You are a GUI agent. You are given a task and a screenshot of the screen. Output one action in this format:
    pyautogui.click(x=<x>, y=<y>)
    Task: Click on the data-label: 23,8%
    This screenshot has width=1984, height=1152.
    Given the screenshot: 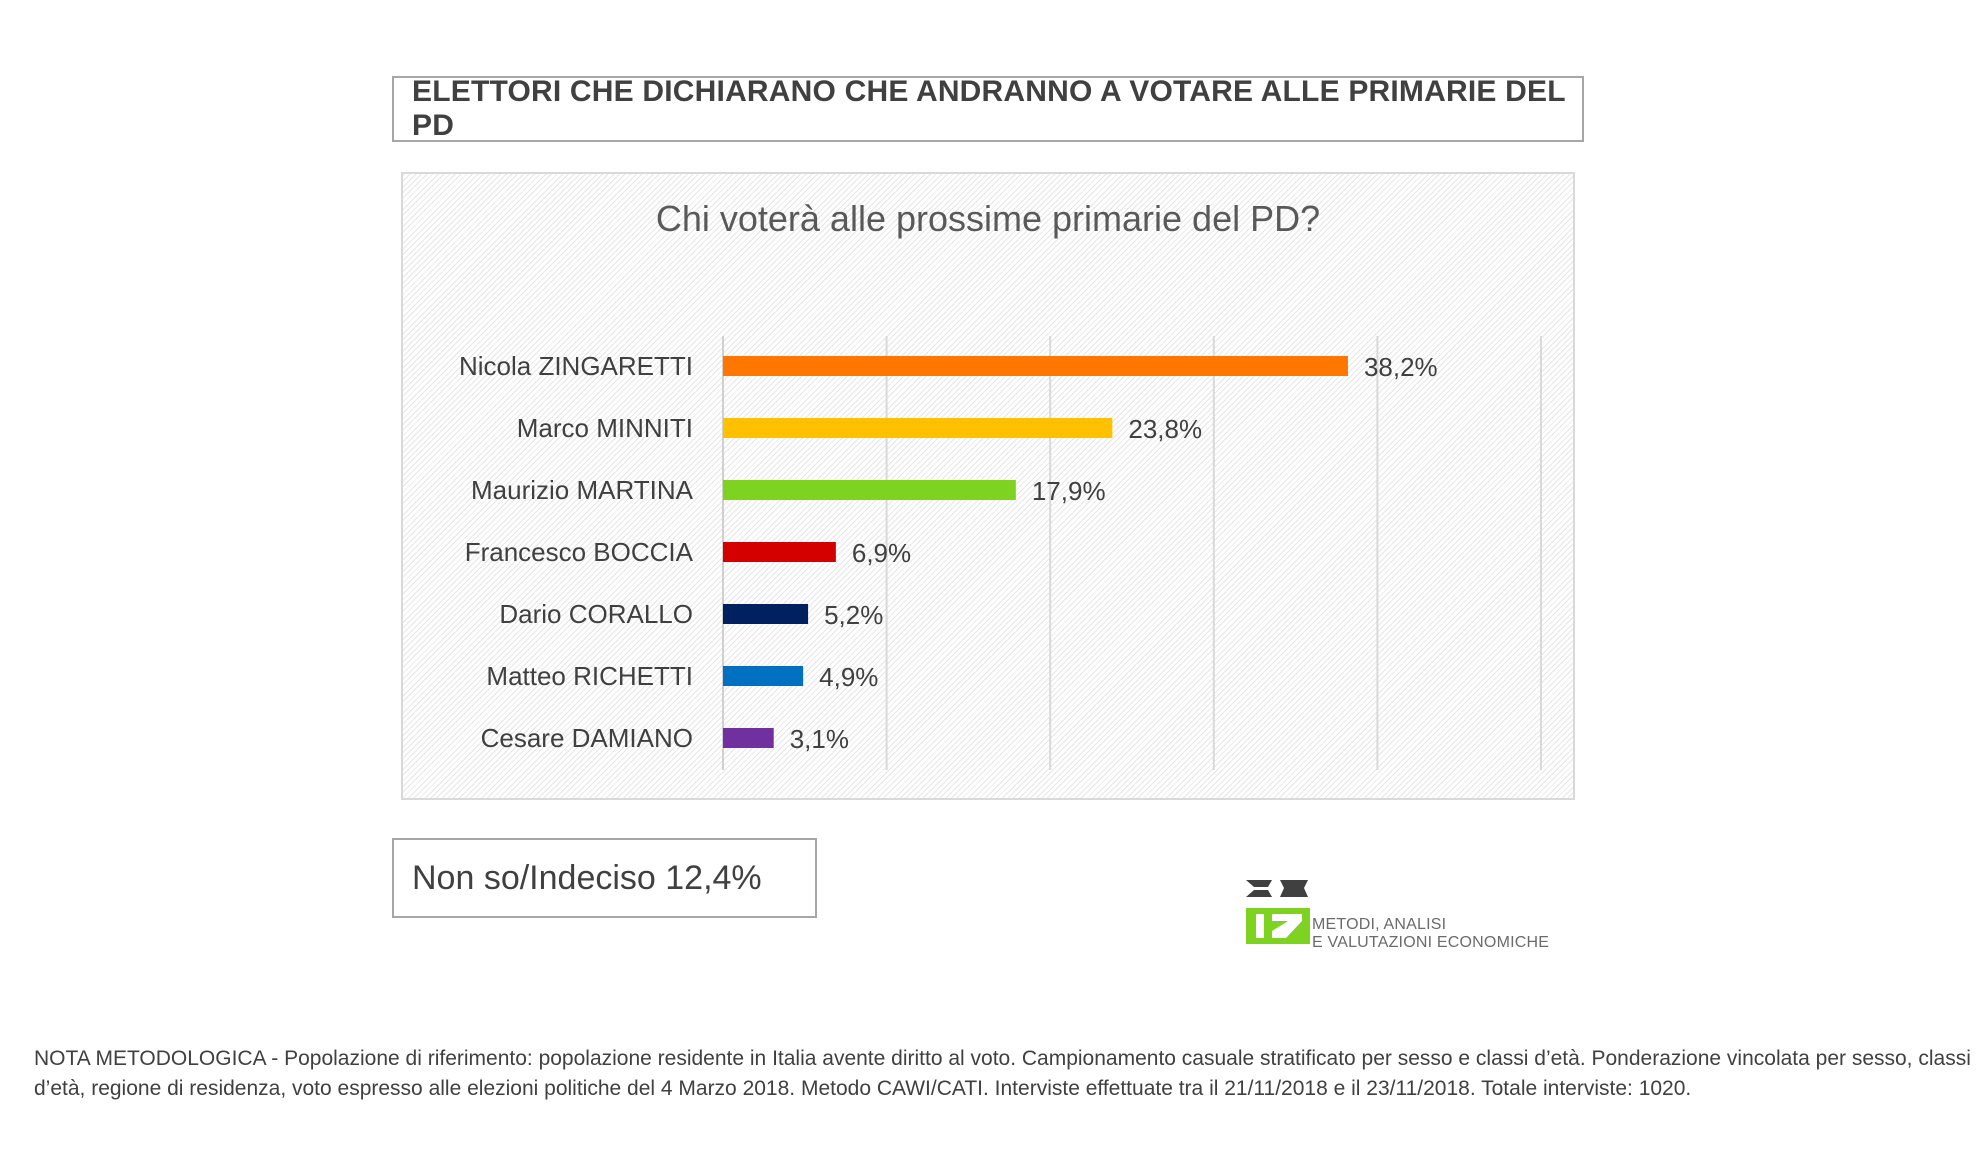 What is the action you would take?
    pyautogui.click(x=1165, y=429)
    